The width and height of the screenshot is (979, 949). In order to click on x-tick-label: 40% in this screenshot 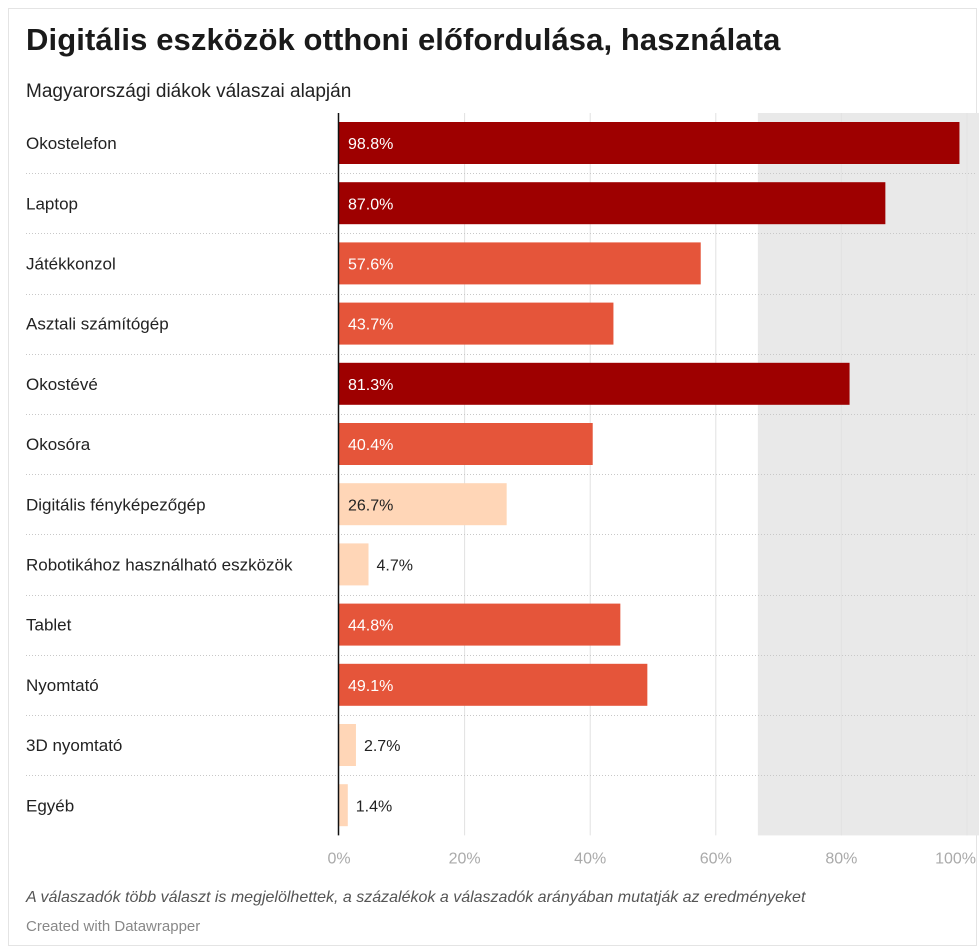, I will do `click(590, 858)`.